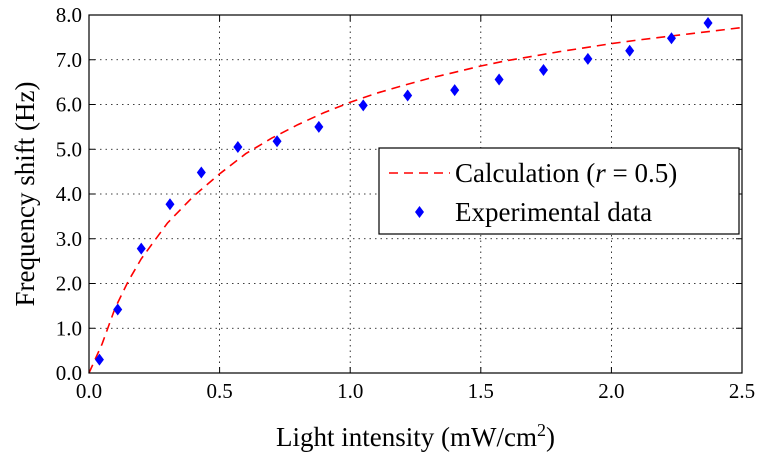 This screenshot has height=459, width=764. Describe the element at coordinates (69, 373) in the screenshot. I see `y-tick-label: 0.0` at that location.